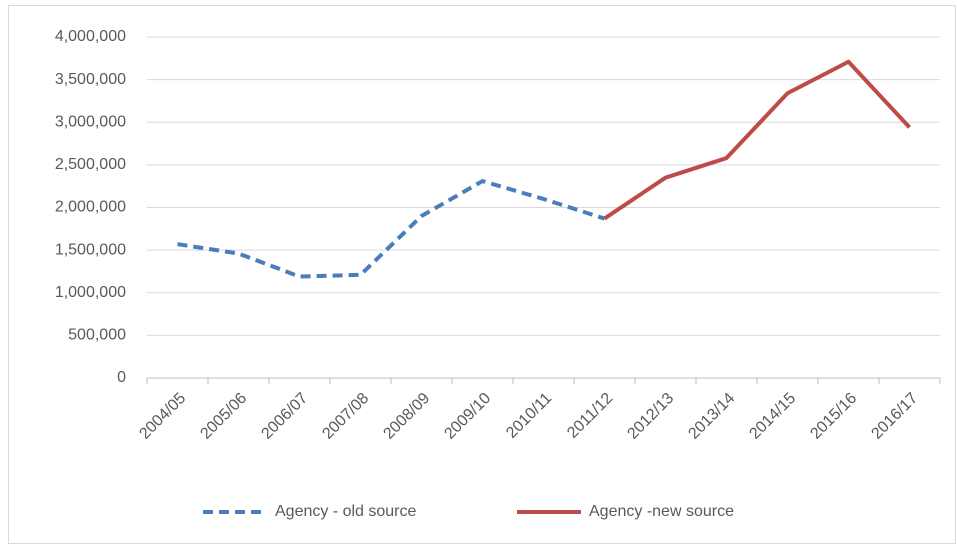 This screenshot has height=545, width=957. I want to click on y-tick-label: 1,000,000, so click(90, 292).